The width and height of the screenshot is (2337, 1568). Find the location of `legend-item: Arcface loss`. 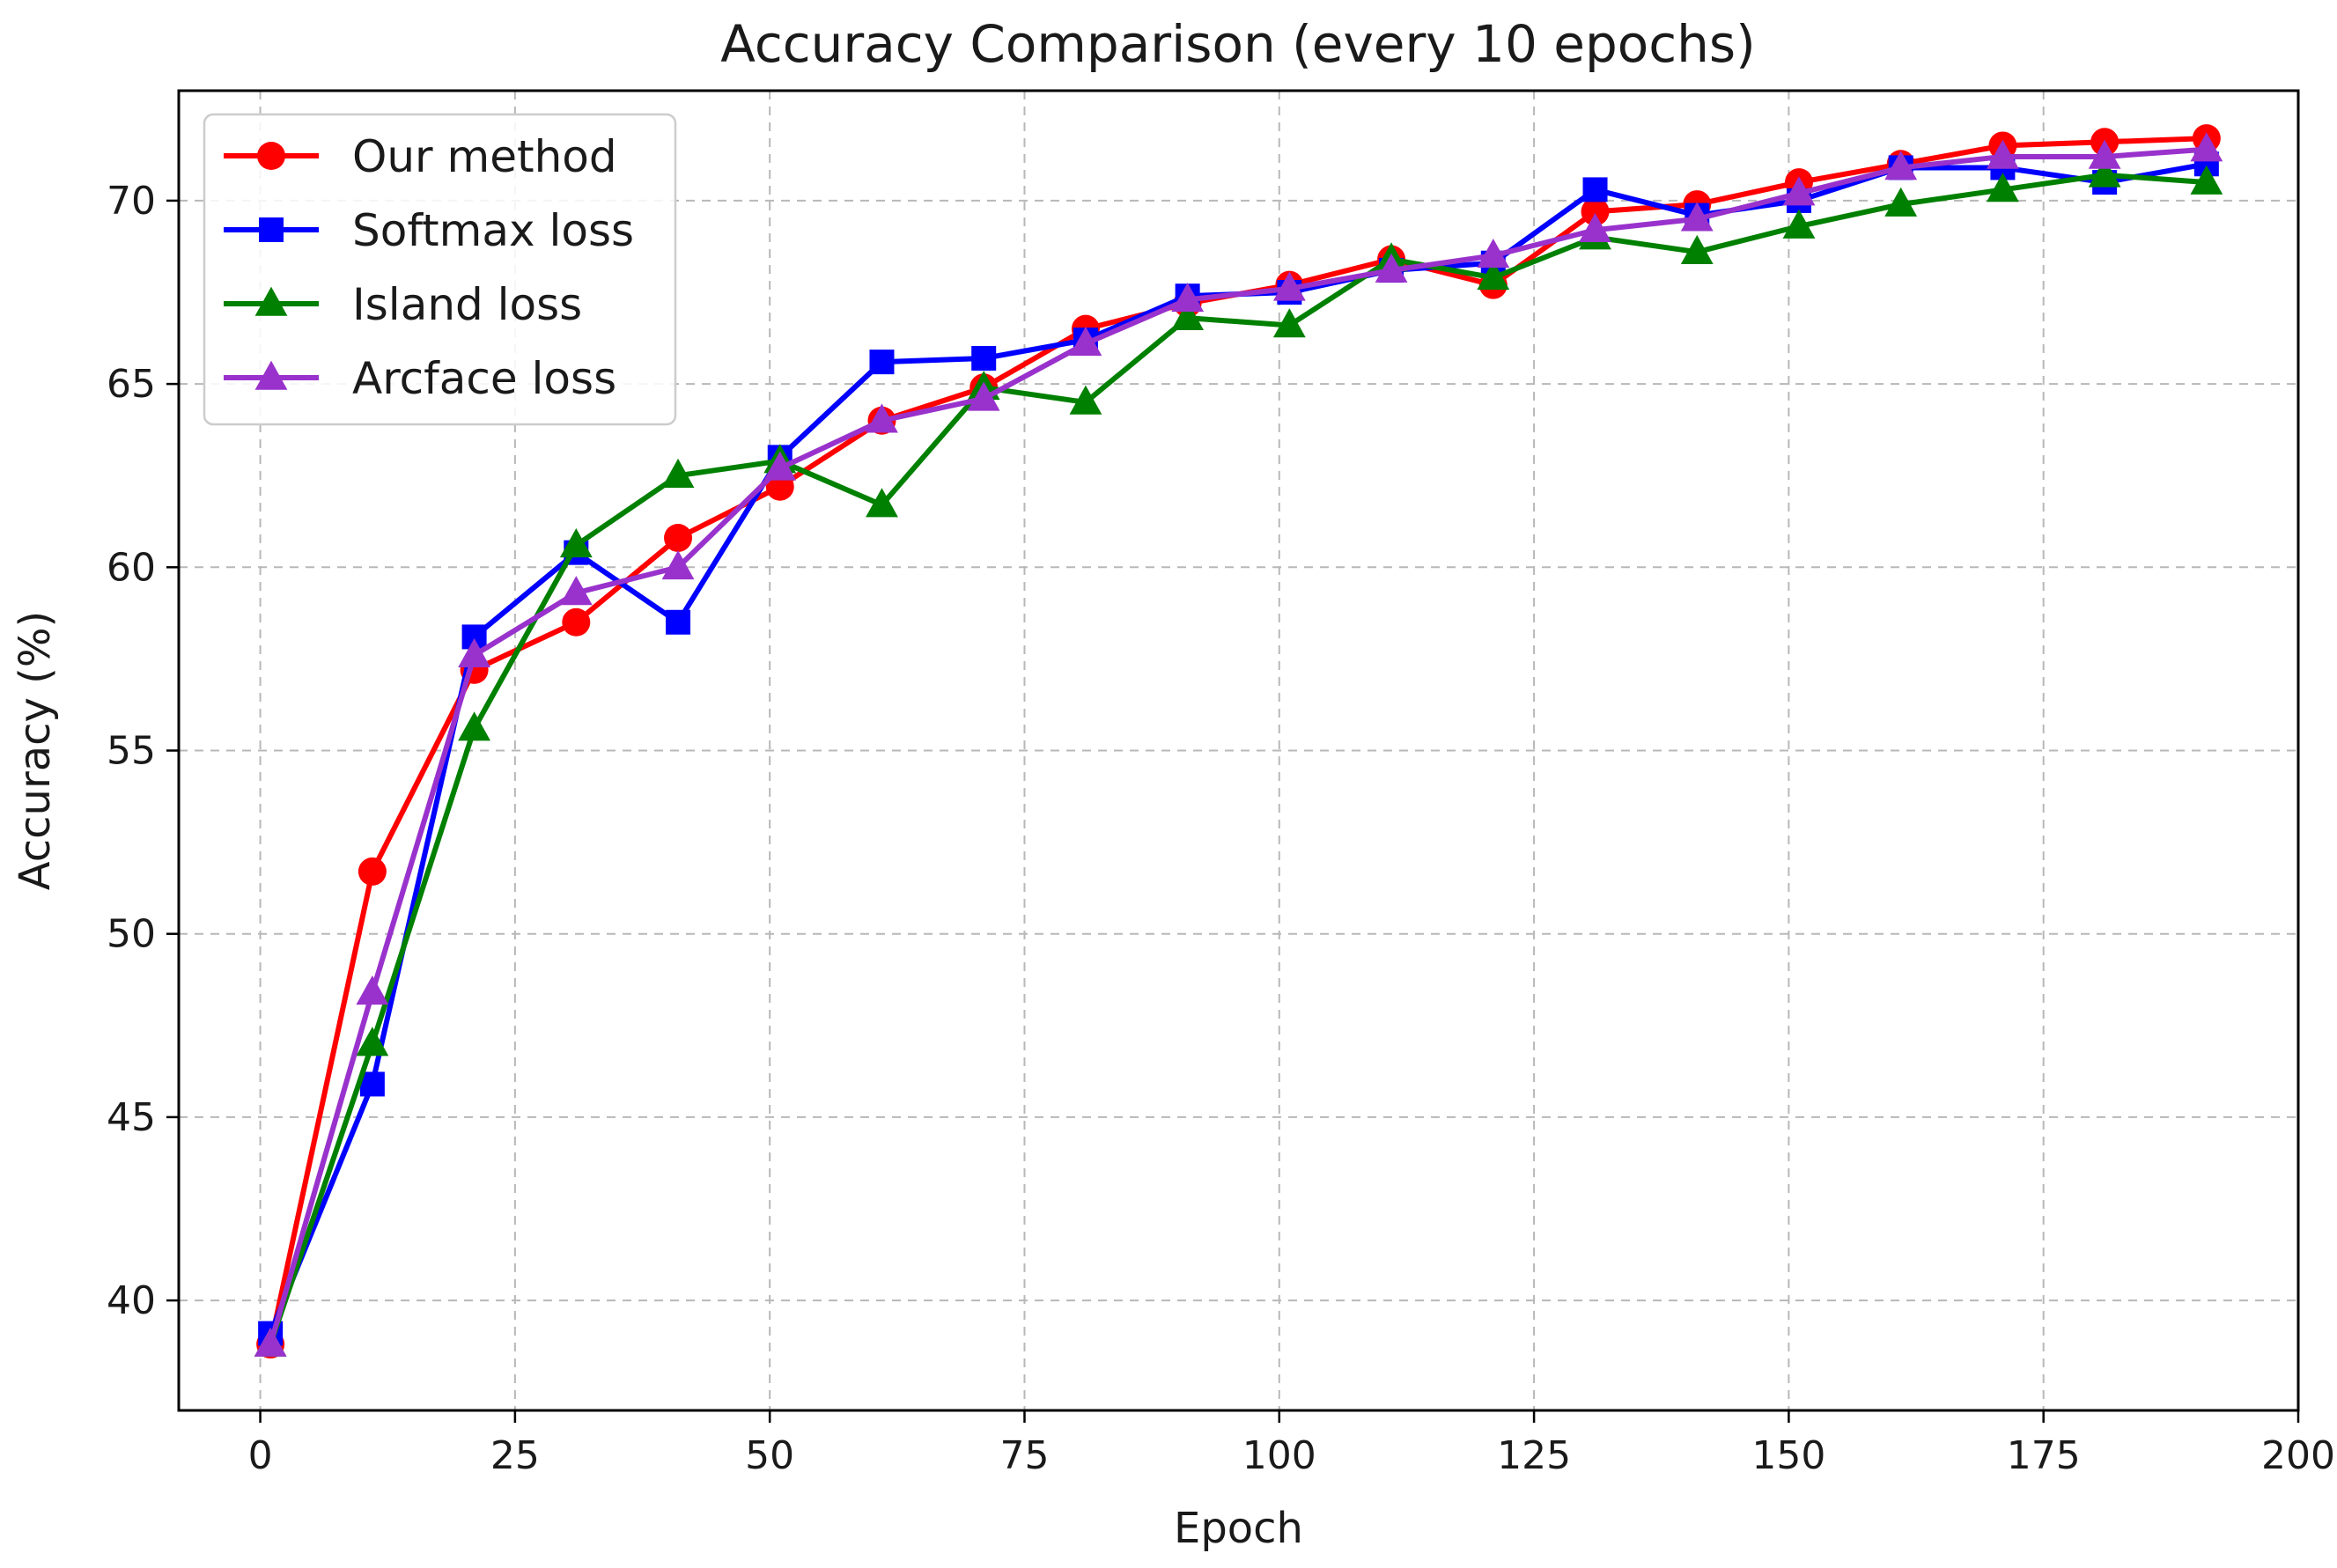

legend-item: Arcface loss is located at coordinates (420, 378).